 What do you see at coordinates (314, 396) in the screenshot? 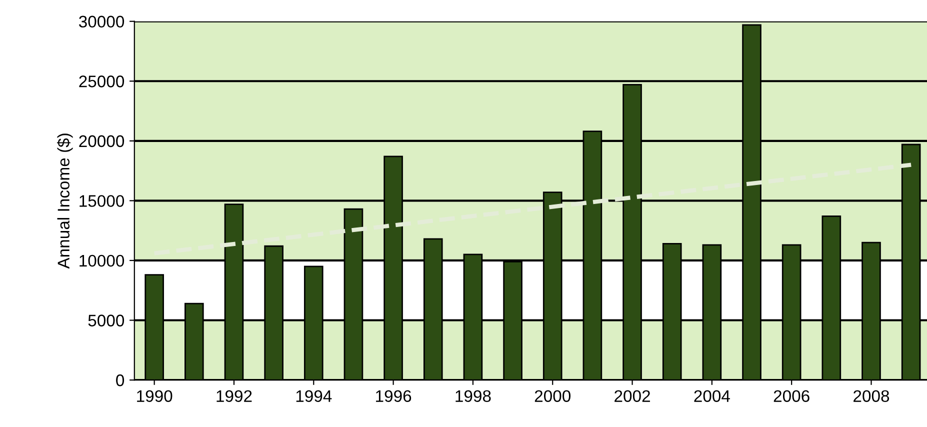
I see `x-tick-label: 1994` at bounding box center [314, 396].